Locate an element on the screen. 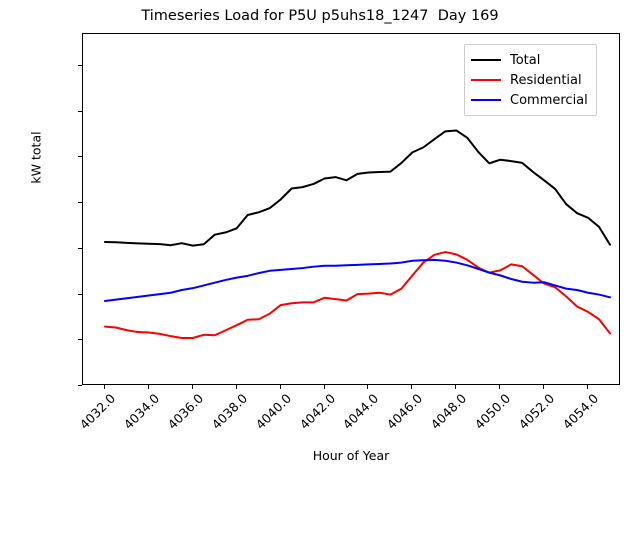 The image size is (640, 543). x-axis-label: Hour of Year is located at coordinates (351, 455).